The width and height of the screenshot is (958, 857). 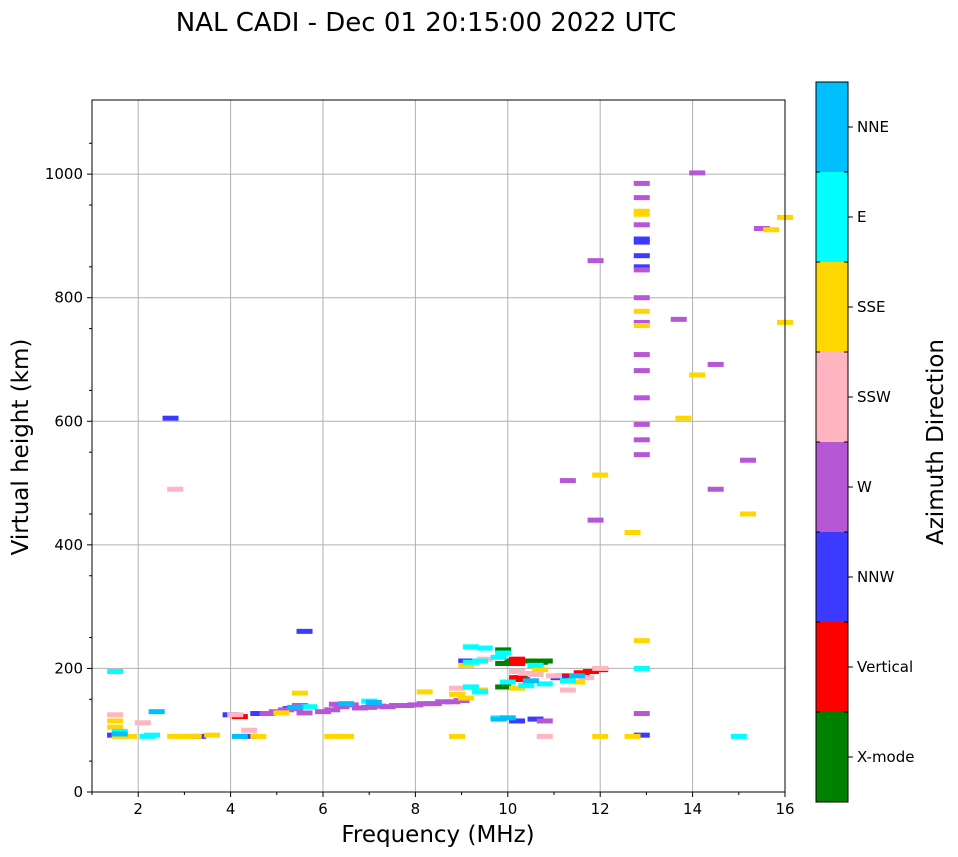 What do you see at coordinates (861, 217) in the screenshot?
I see `colorbar-label-e: E` at bounding box center [861, 217].